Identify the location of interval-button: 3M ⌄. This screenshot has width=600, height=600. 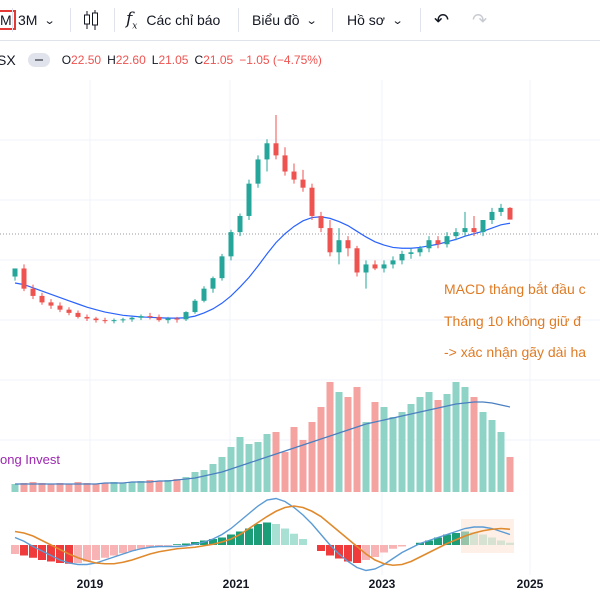
(37, 20).